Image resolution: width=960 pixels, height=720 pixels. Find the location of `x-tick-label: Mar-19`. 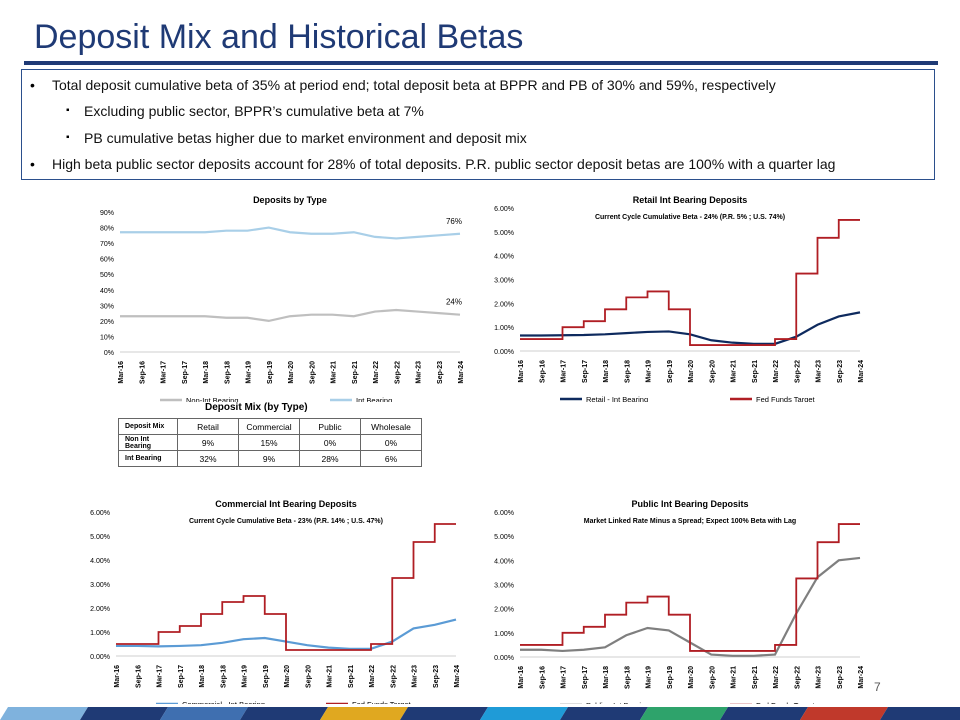

x-tick-label: Mar-19 is located at coordinates (249, 372).